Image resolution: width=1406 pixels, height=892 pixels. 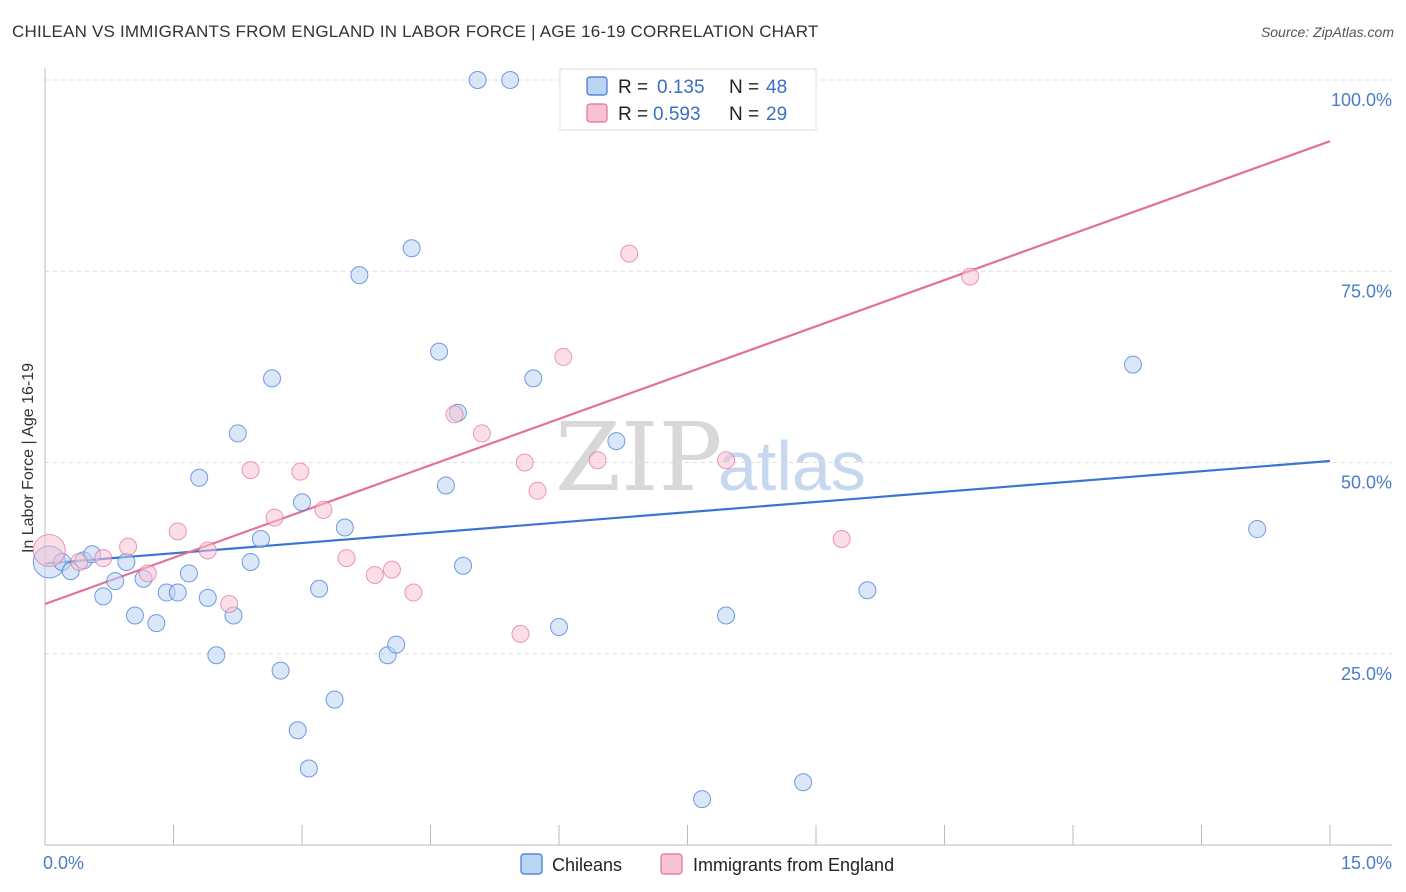 What do you see at coordinates (63, 863) in the screenshot?
I see `x-tick-label: 0.0%` at bounding box center [63, 863].